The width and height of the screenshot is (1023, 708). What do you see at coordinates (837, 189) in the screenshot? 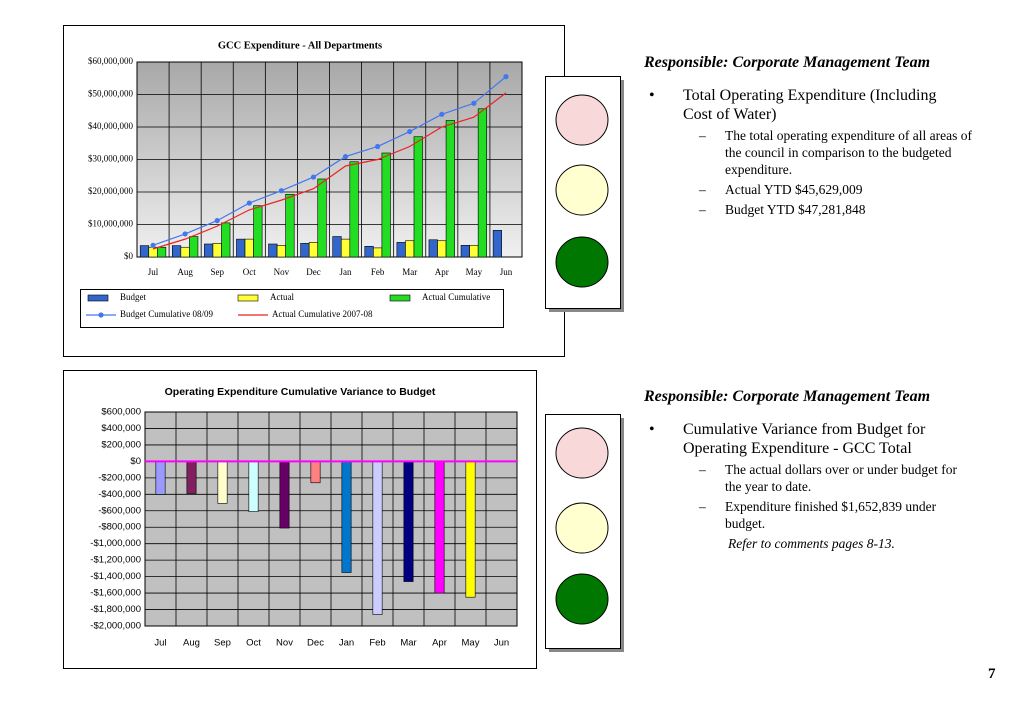
I see `item: Actual YTD $45,629,009` at bounding box center [837, 189].